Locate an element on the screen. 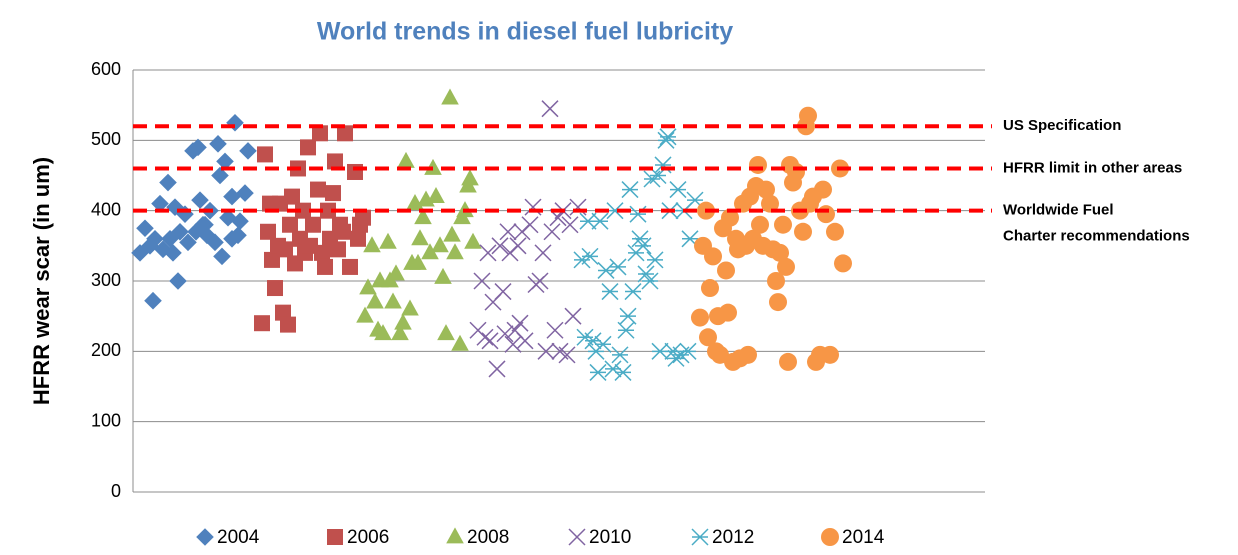  y-tick-label: 400 is located at coordinates (106, 209).